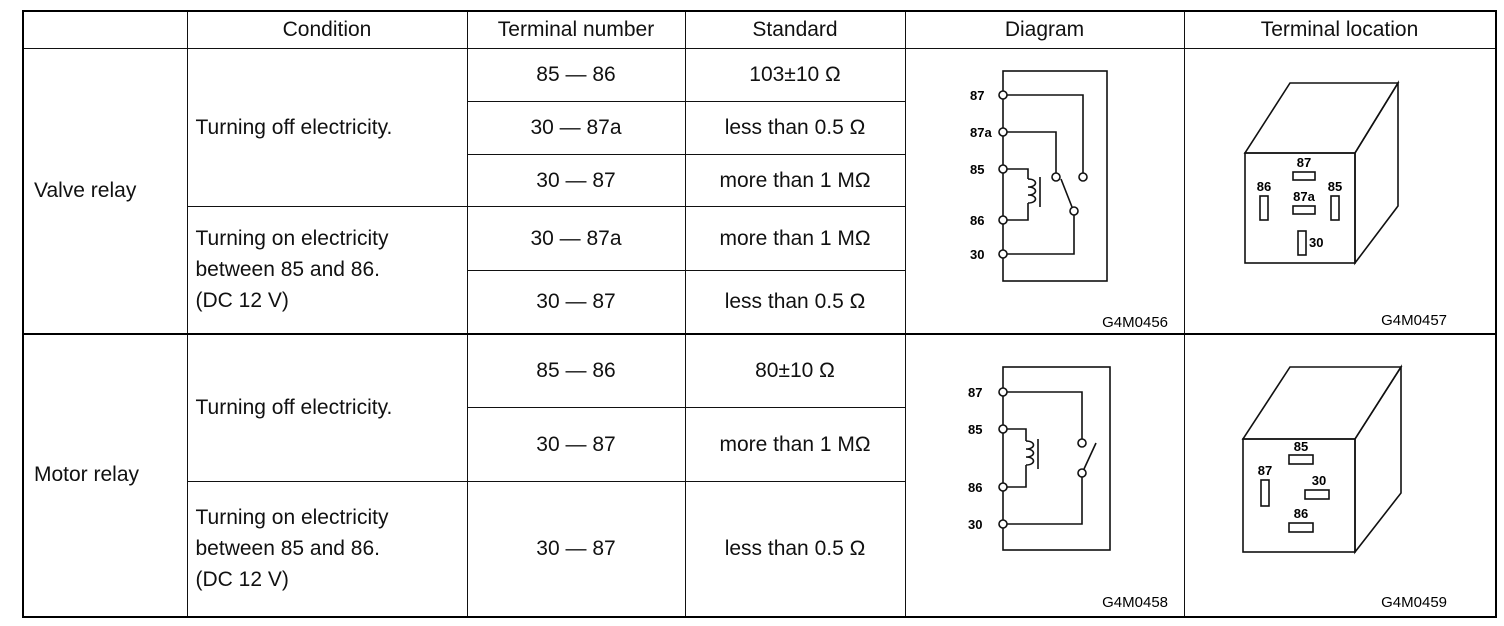  I want to click on row: 30 — 87 less than 0.5 Ω, so click(759, 302).